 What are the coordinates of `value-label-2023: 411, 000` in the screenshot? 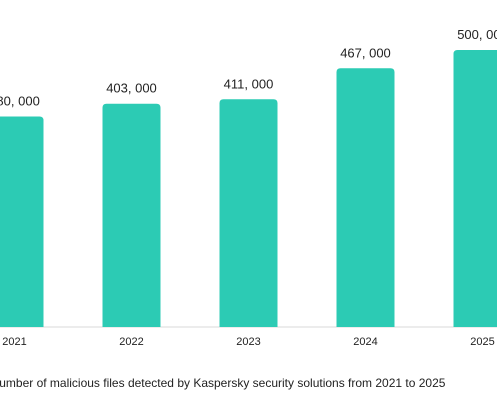 It's located at (249, 83).